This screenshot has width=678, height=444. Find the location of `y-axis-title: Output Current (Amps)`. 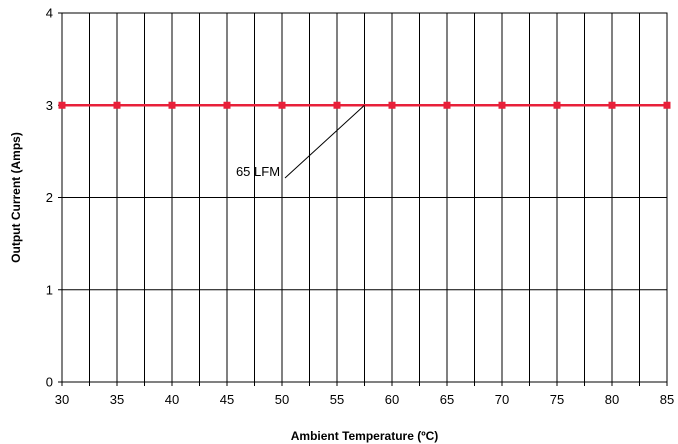

y-axis-title: Output Current (Amps) is located at coordinates (16, 197).